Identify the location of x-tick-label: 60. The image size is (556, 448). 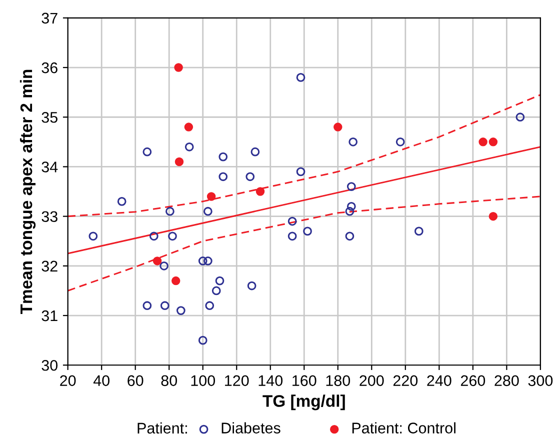
(136, 380).